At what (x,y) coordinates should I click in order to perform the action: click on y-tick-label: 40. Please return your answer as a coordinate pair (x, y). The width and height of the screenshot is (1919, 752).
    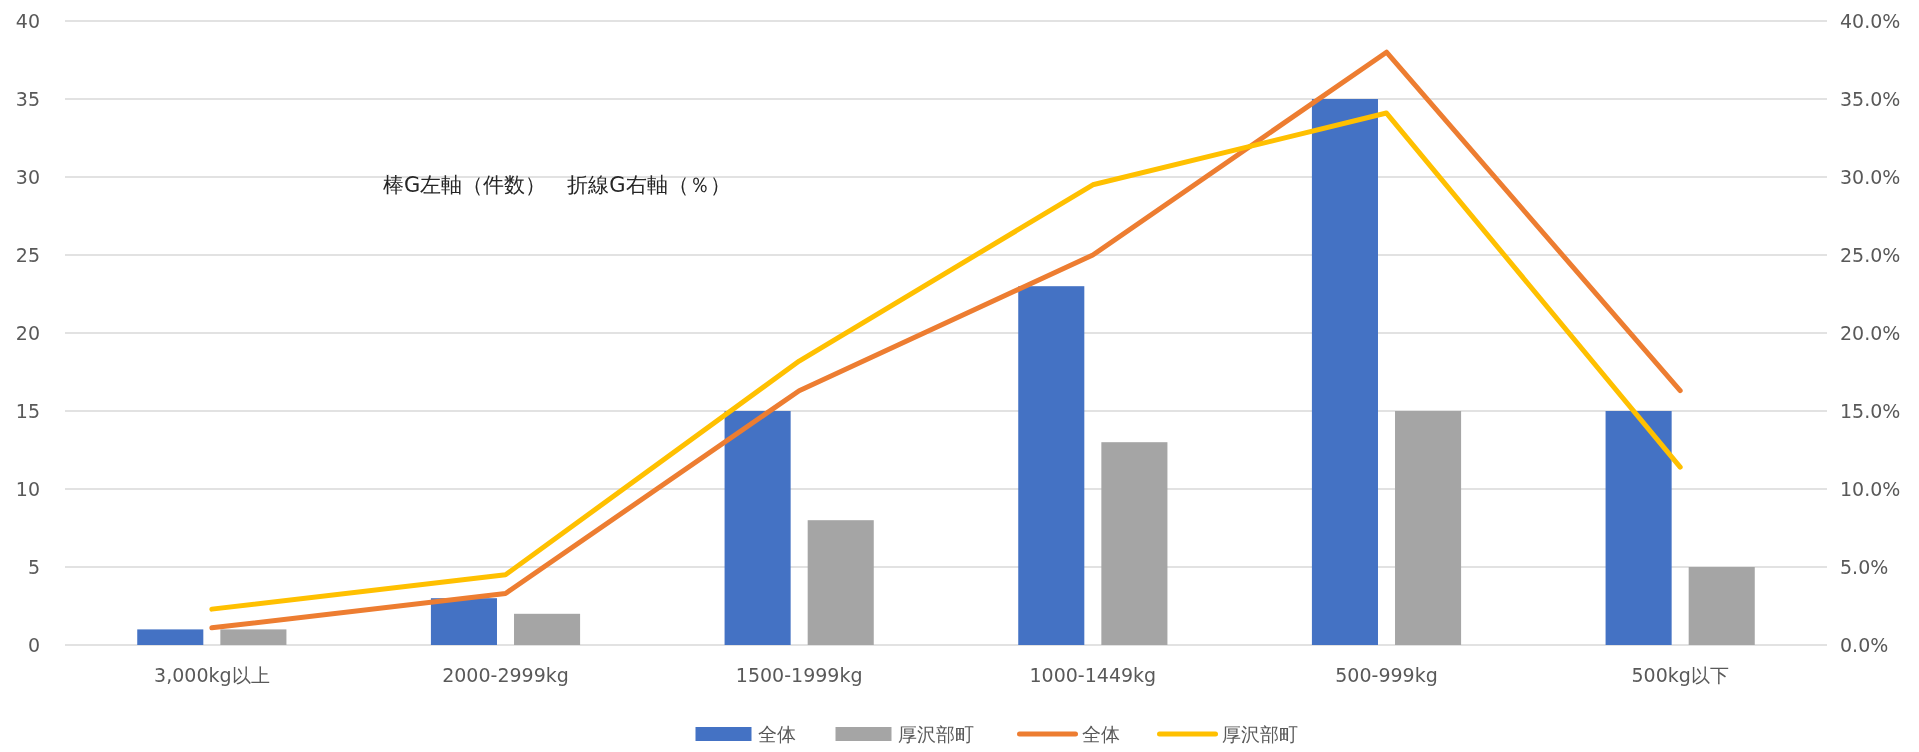
    Looking at the image, I should click on (27, 21).